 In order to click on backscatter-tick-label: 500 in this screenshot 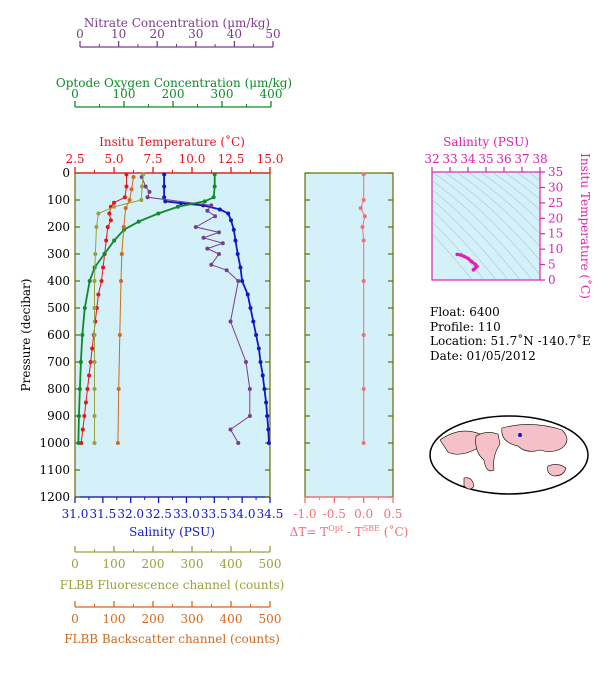, I will do `click(270, 619)`.